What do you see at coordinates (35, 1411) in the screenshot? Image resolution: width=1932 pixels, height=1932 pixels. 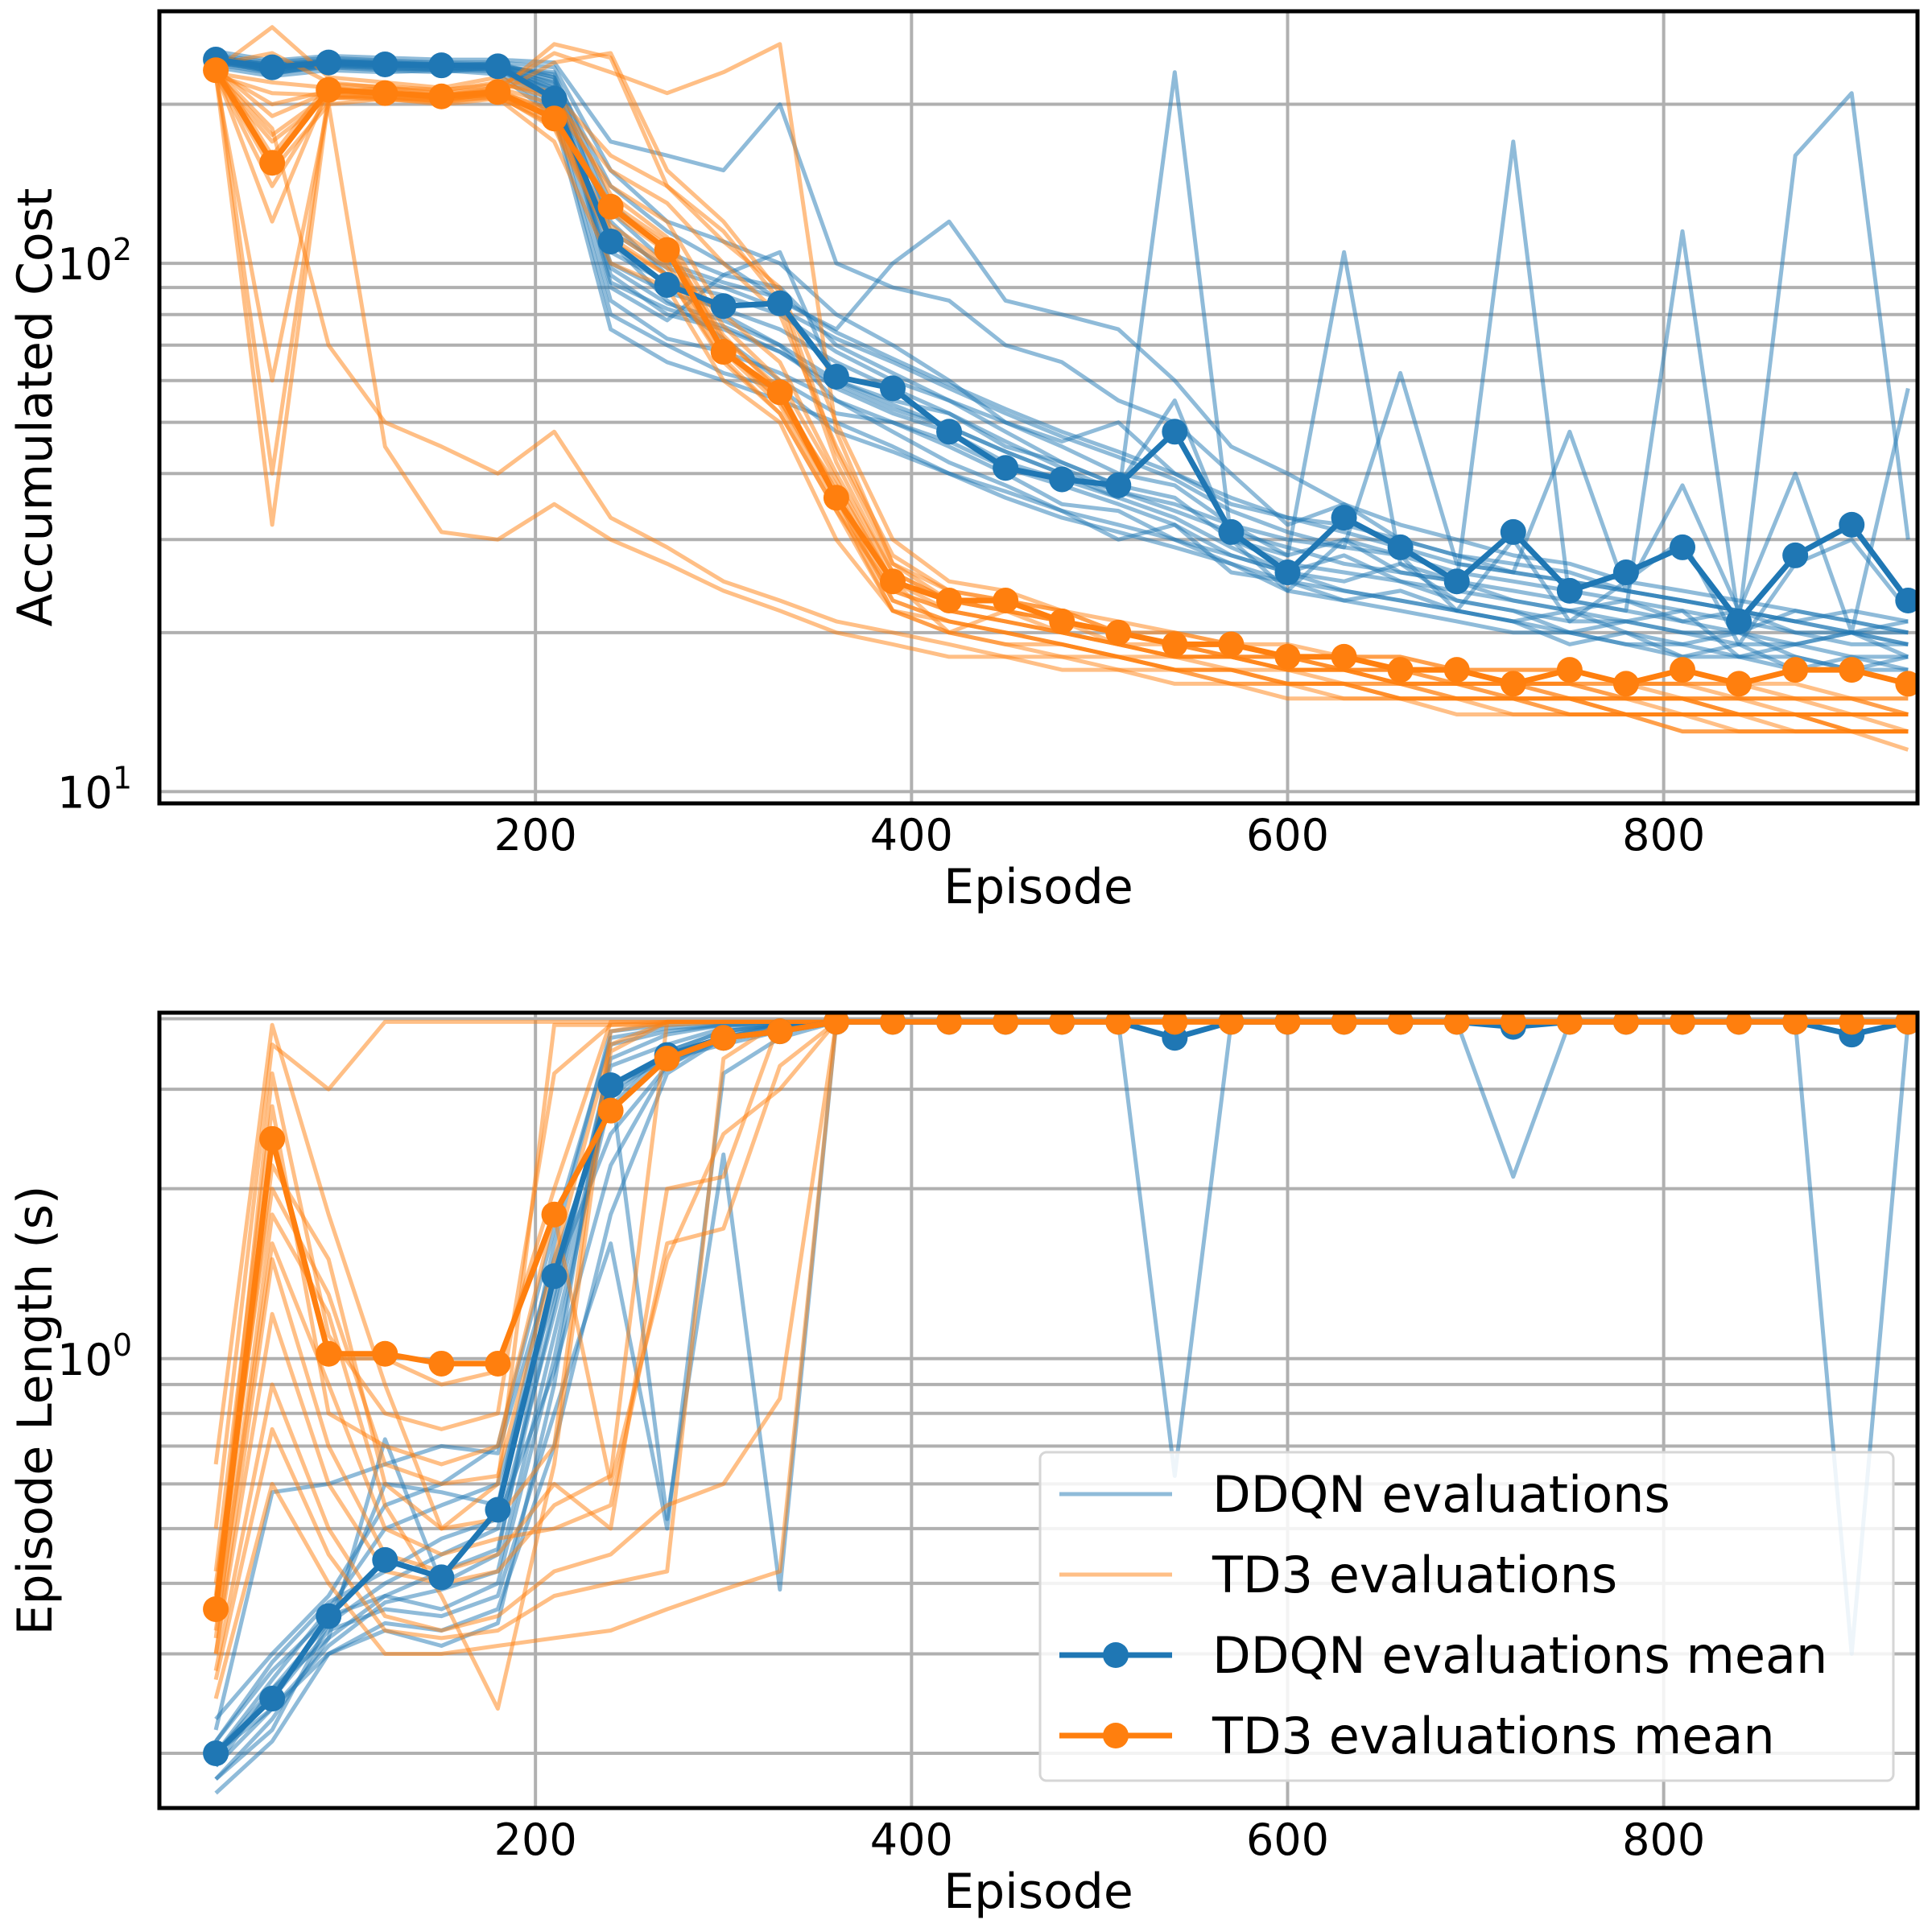 I see `y-axis-label: Episode Length (s)` at bounding box center [35, 1411].